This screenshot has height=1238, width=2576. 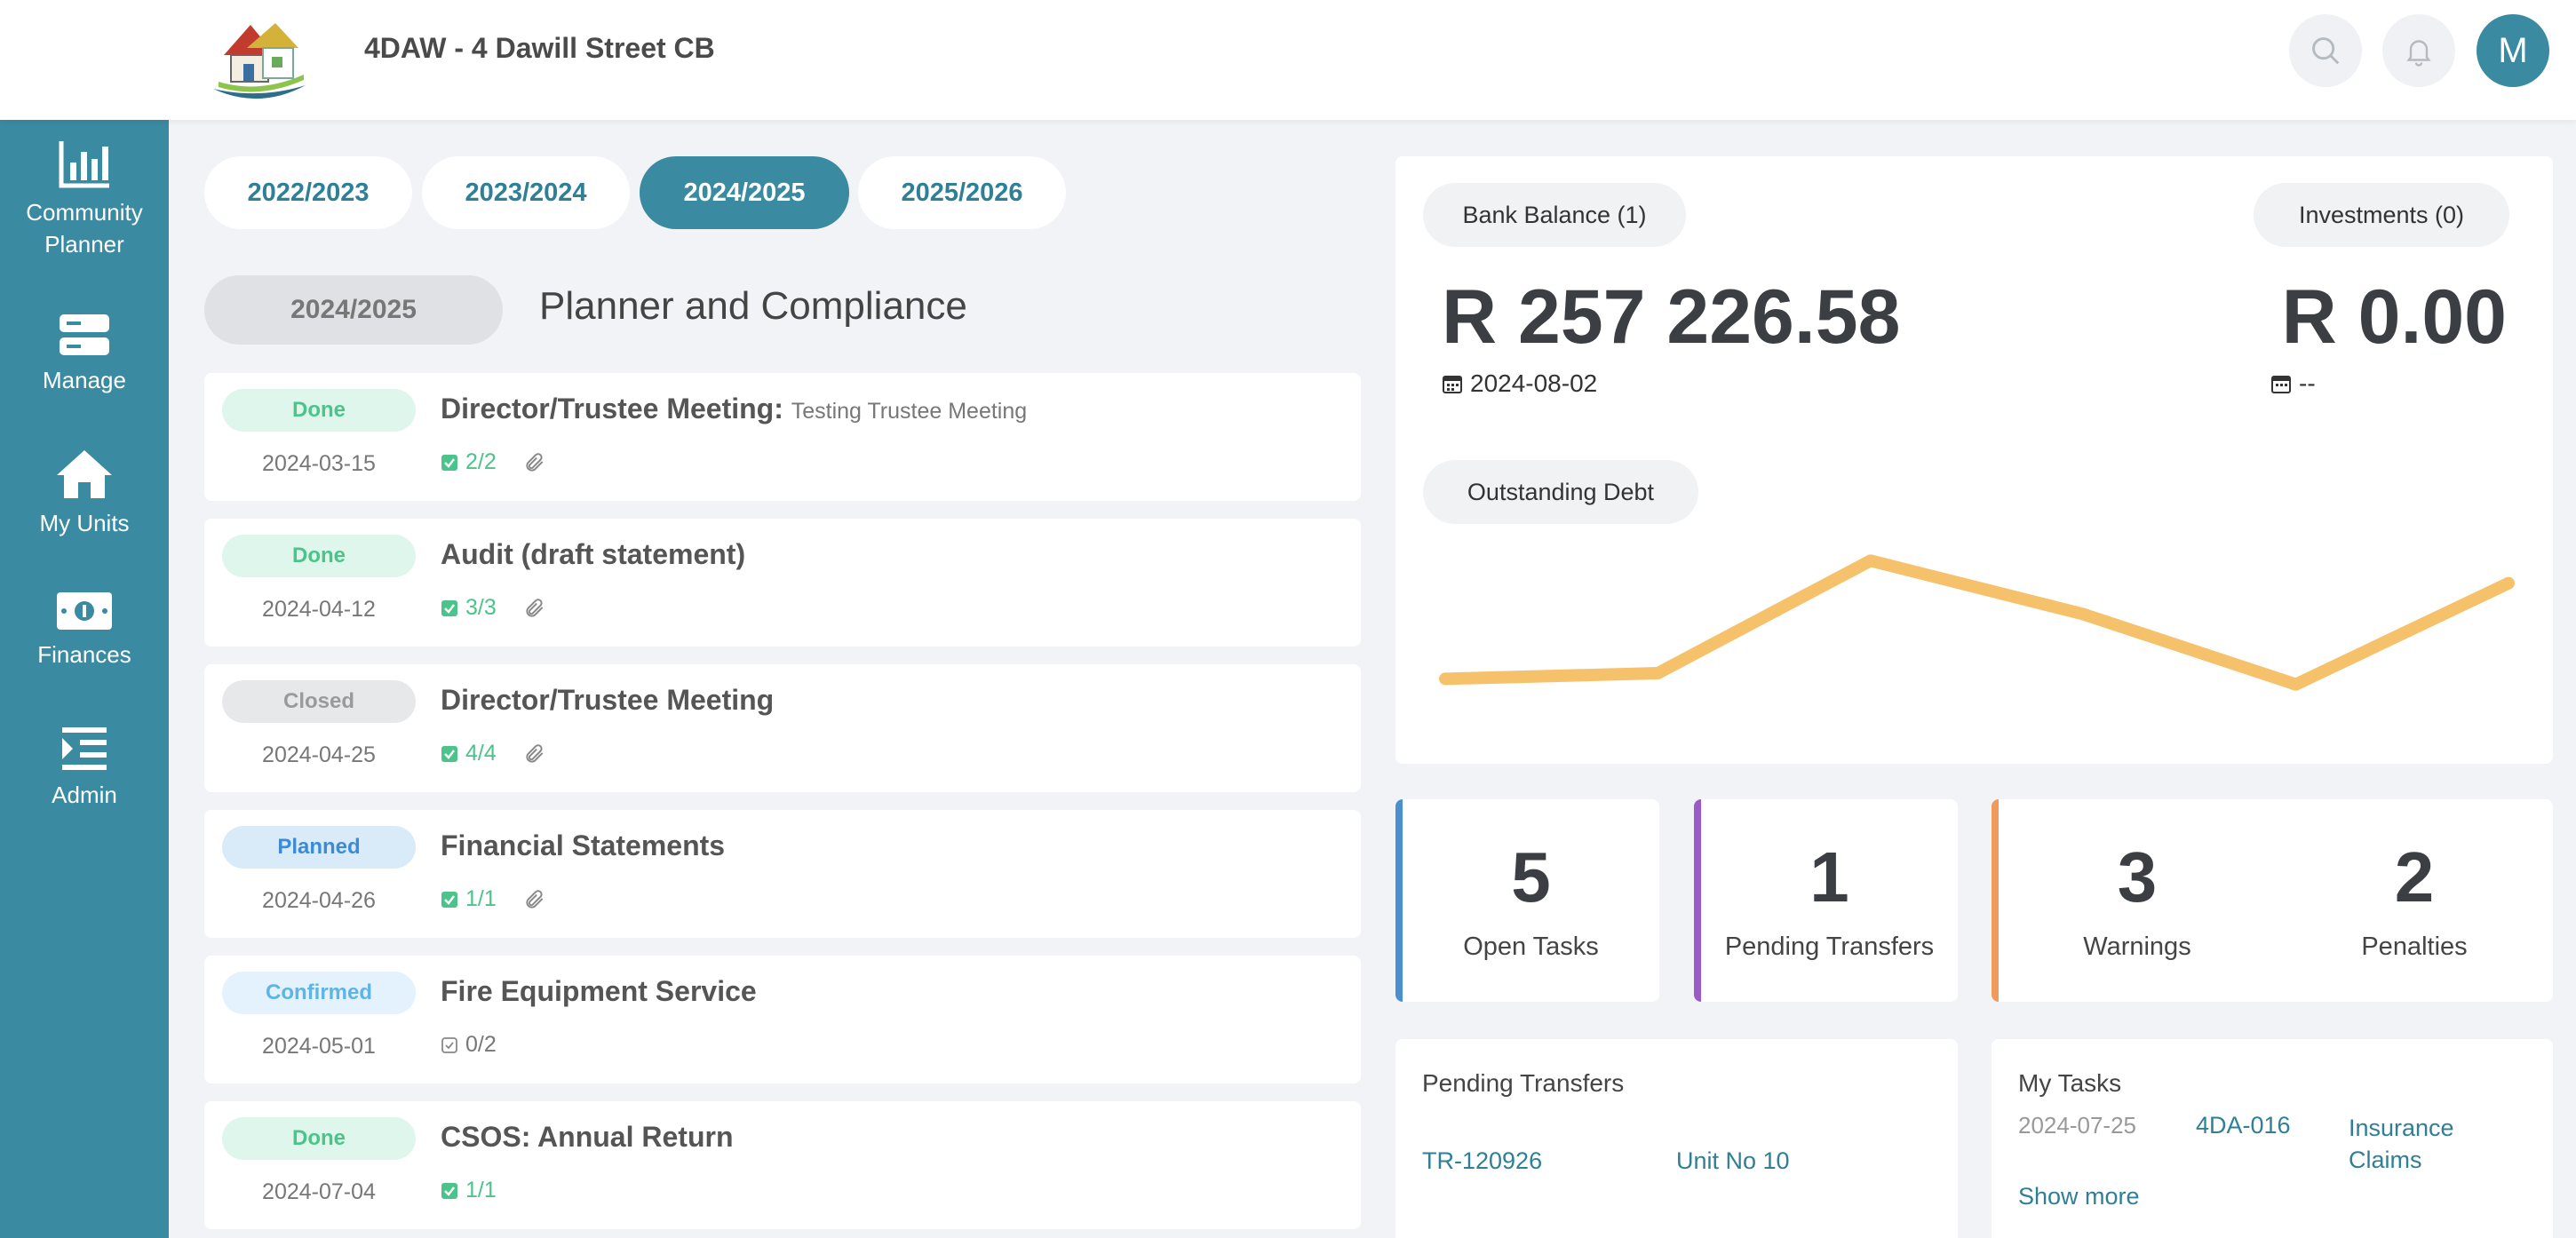 I want to click on money-icon, so click(x=84, y=611).